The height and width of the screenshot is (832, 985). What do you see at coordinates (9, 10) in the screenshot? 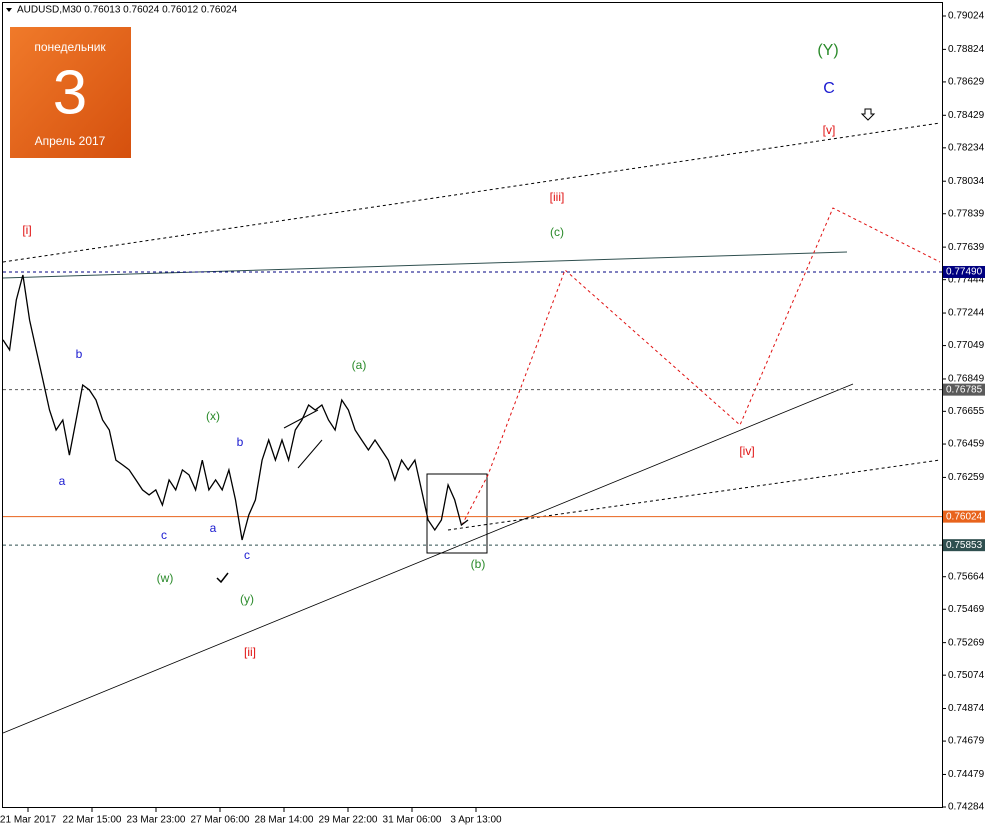
I see `menu-triangle` at bounding box center [9, 10].